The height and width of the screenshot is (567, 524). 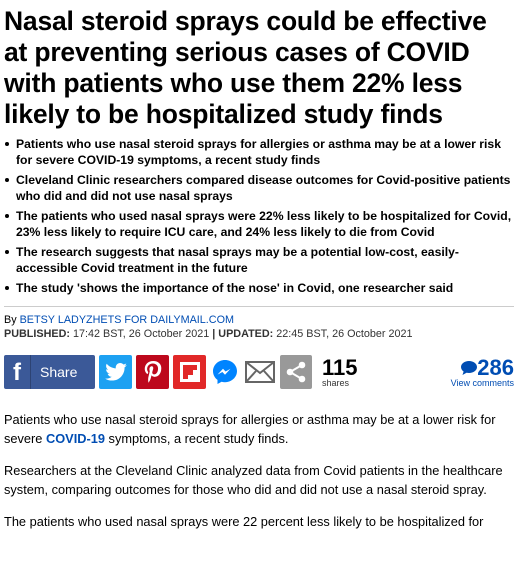 What do you see at coordinates (17, 372) in the screenshot?
I see `facebook-icon: f` at bounding box center [17, 372].